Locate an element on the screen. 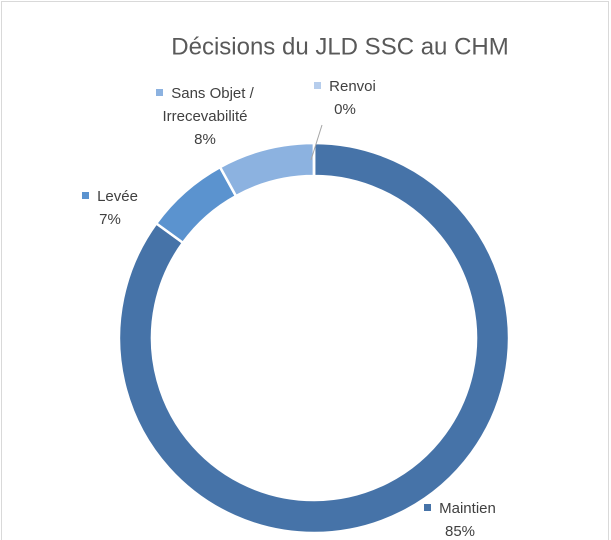 The height and width of the screenshot is (540, 611). value-label: 85% is located at coordinates (460, 531).